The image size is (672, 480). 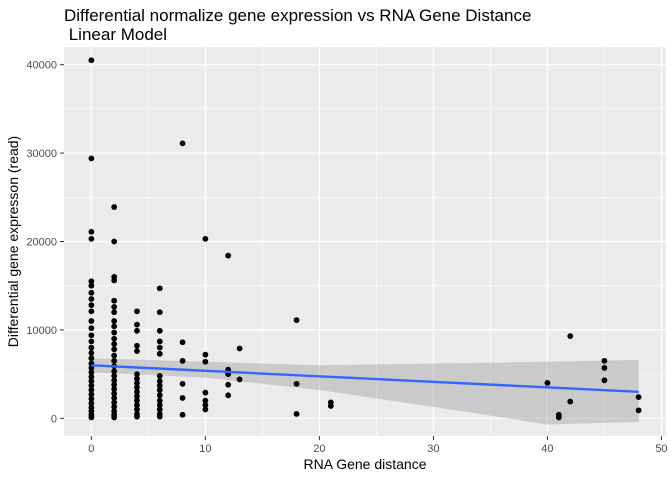 What do you see at coordinates (365, 464) in the screenshot?
I see `x-axis-label: RNA Gene distance` at bounding box center [365, 464].